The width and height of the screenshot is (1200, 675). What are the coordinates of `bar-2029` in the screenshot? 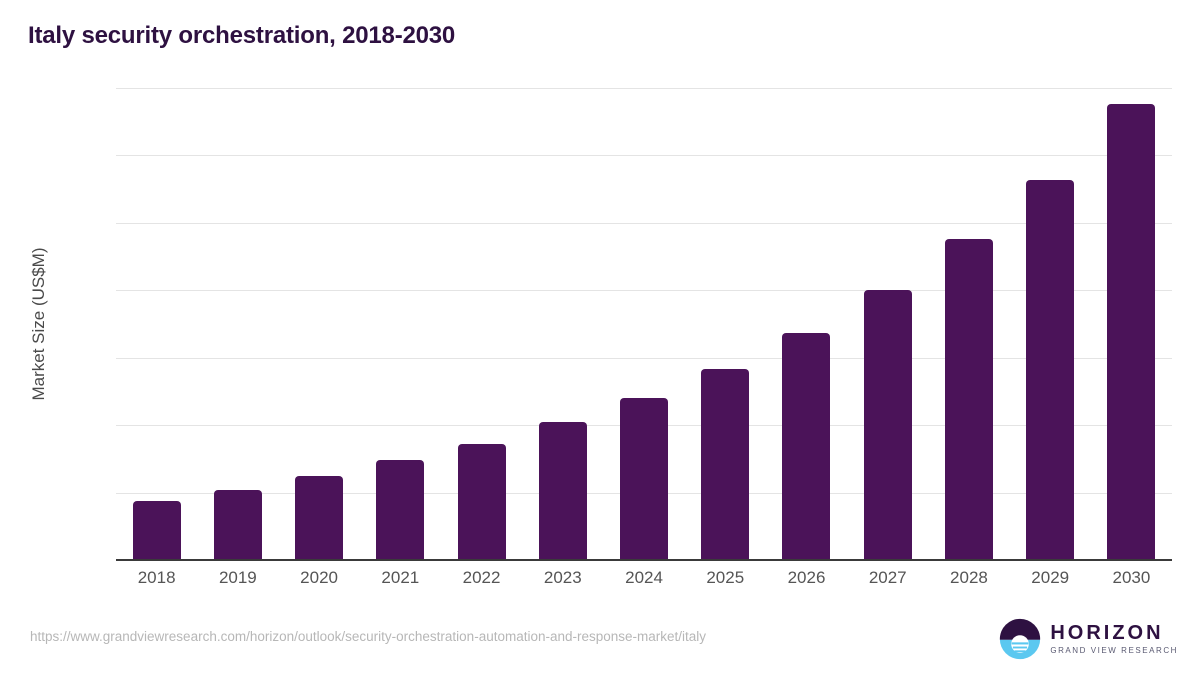 It's located at (1050, 369).